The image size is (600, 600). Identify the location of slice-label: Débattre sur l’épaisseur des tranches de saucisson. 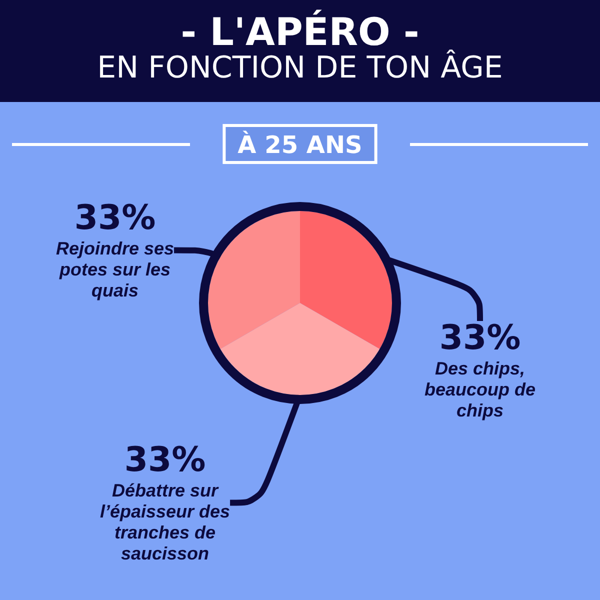
(165, 522).